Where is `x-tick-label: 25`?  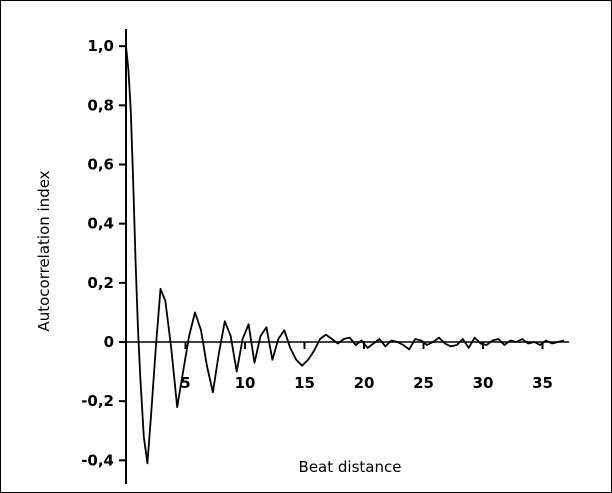 x-tick-label: 25 is located at coordinates (423, 383).